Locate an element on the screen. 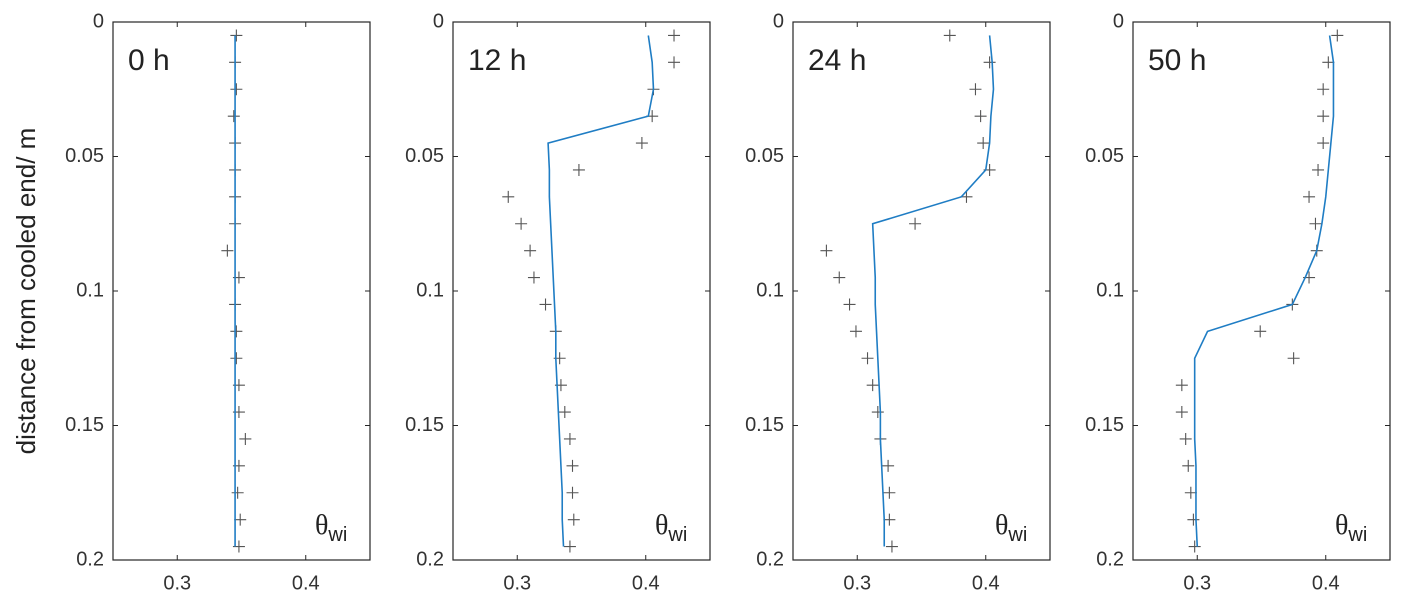  panel-title: 12 h is located at coordinates (497, 60).